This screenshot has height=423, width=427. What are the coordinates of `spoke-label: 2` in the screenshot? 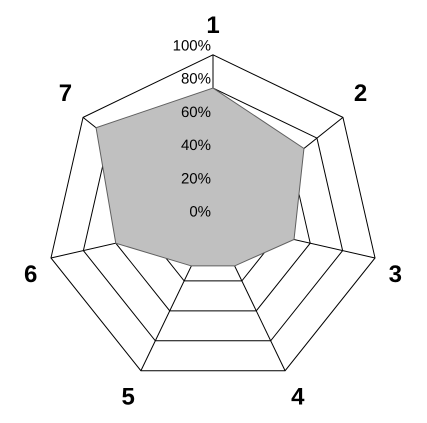 It's located at (361, 93).